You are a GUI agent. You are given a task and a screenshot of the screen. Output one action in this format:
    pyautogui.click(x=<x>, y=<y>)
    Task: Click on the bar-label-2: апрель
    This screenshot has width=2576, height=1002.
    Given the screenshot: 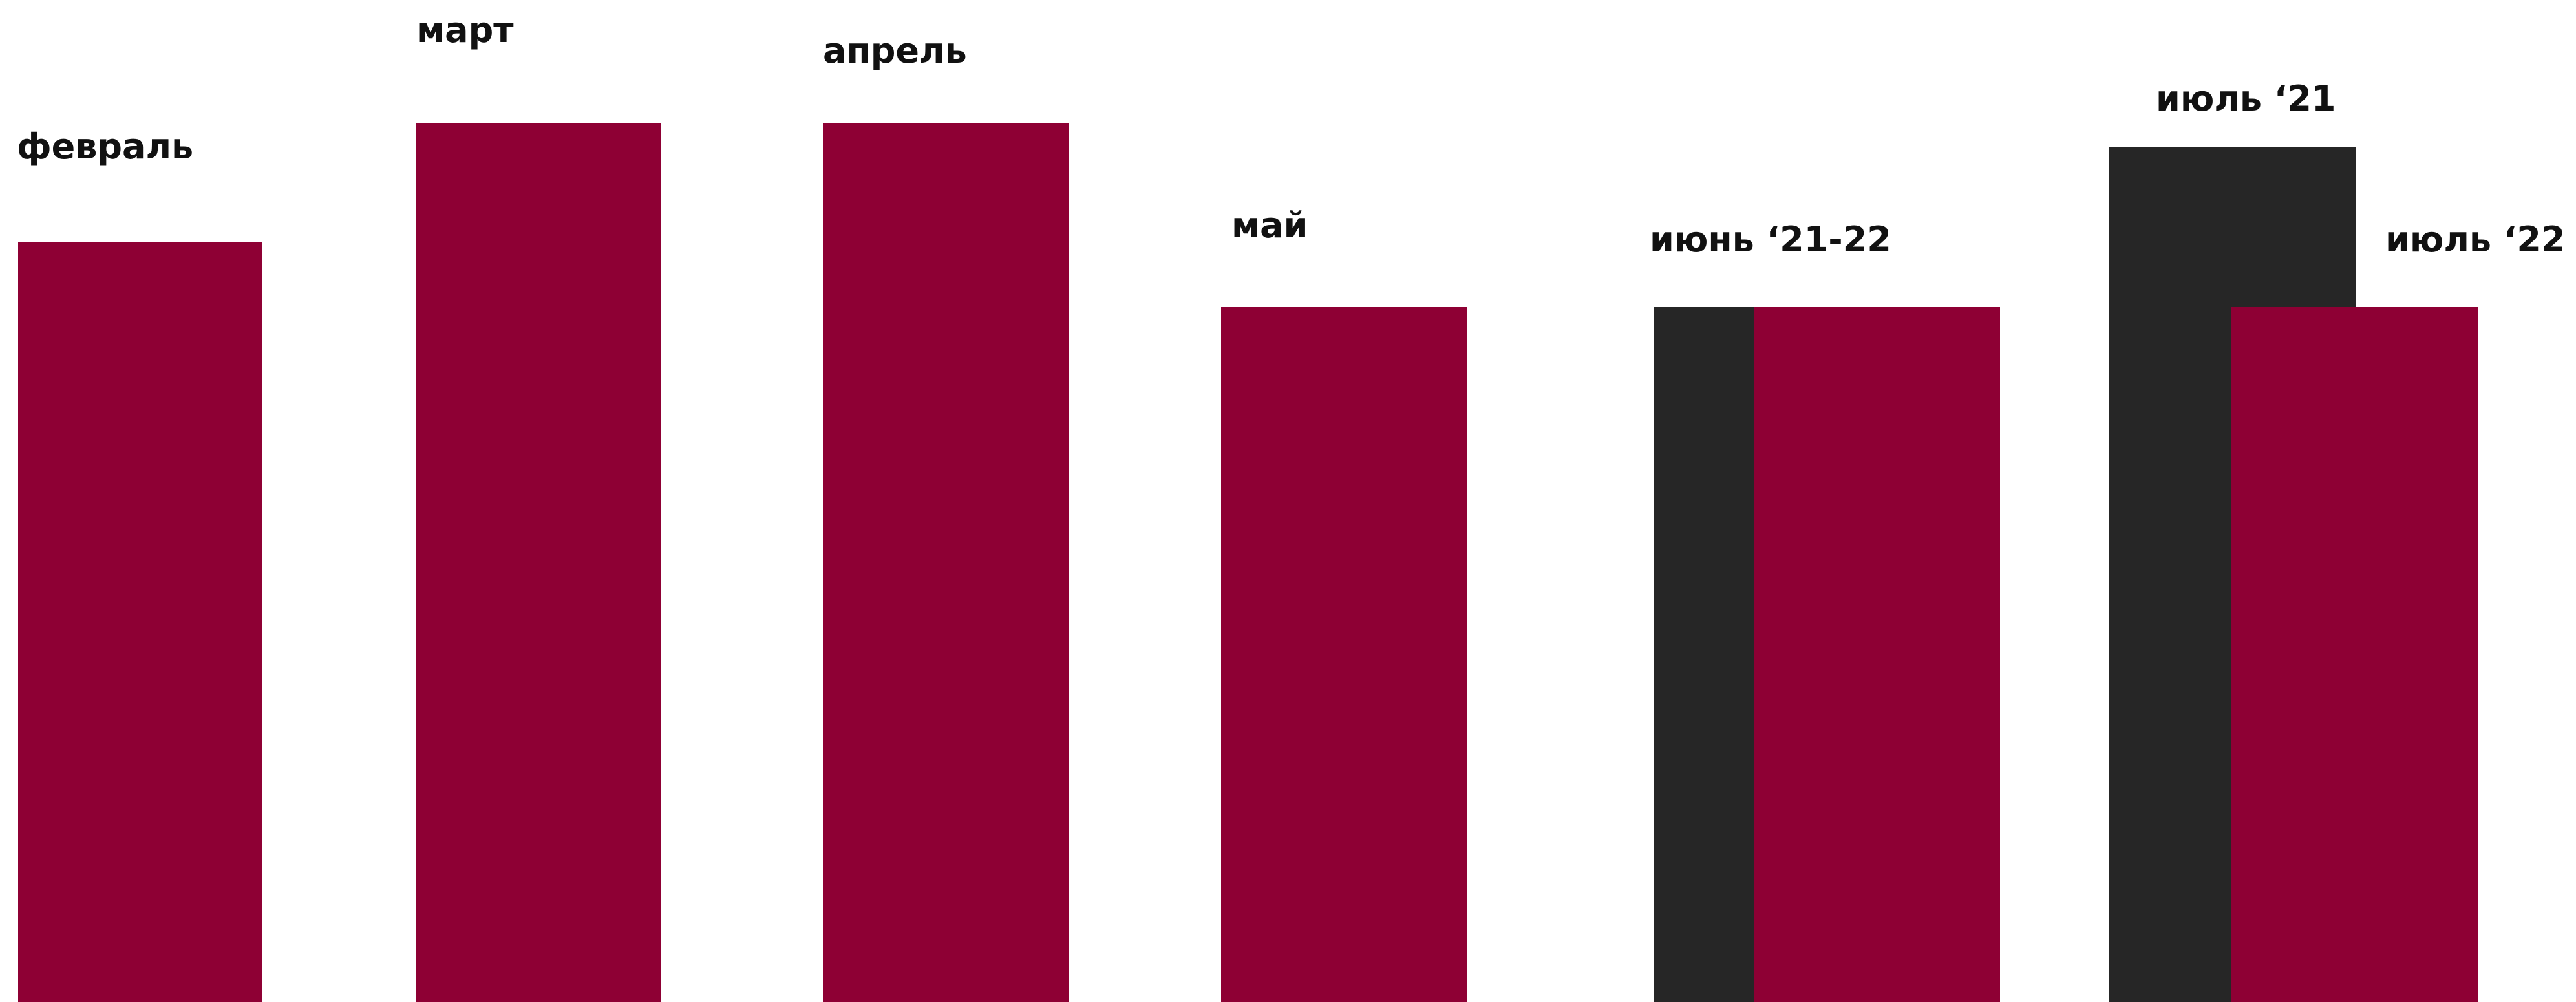 What is the action you would take?
    pyautogui.click(x=895, y=51)
    